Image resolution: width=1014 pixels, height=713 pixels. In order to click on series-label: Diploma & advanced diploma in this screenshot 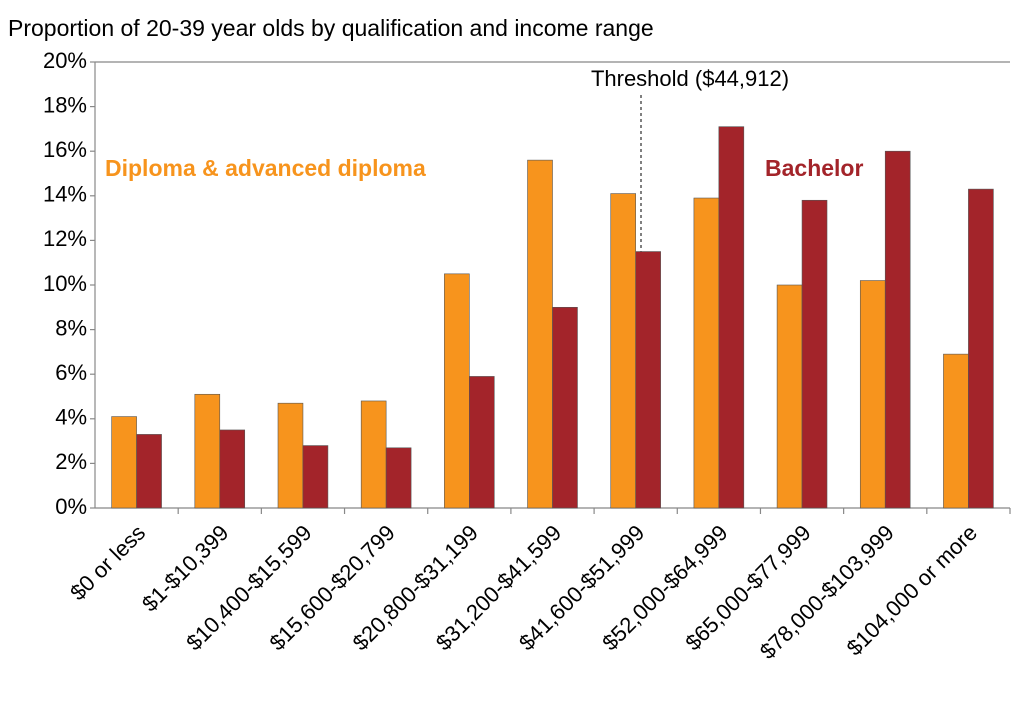, I will do `click(265, 168)`.